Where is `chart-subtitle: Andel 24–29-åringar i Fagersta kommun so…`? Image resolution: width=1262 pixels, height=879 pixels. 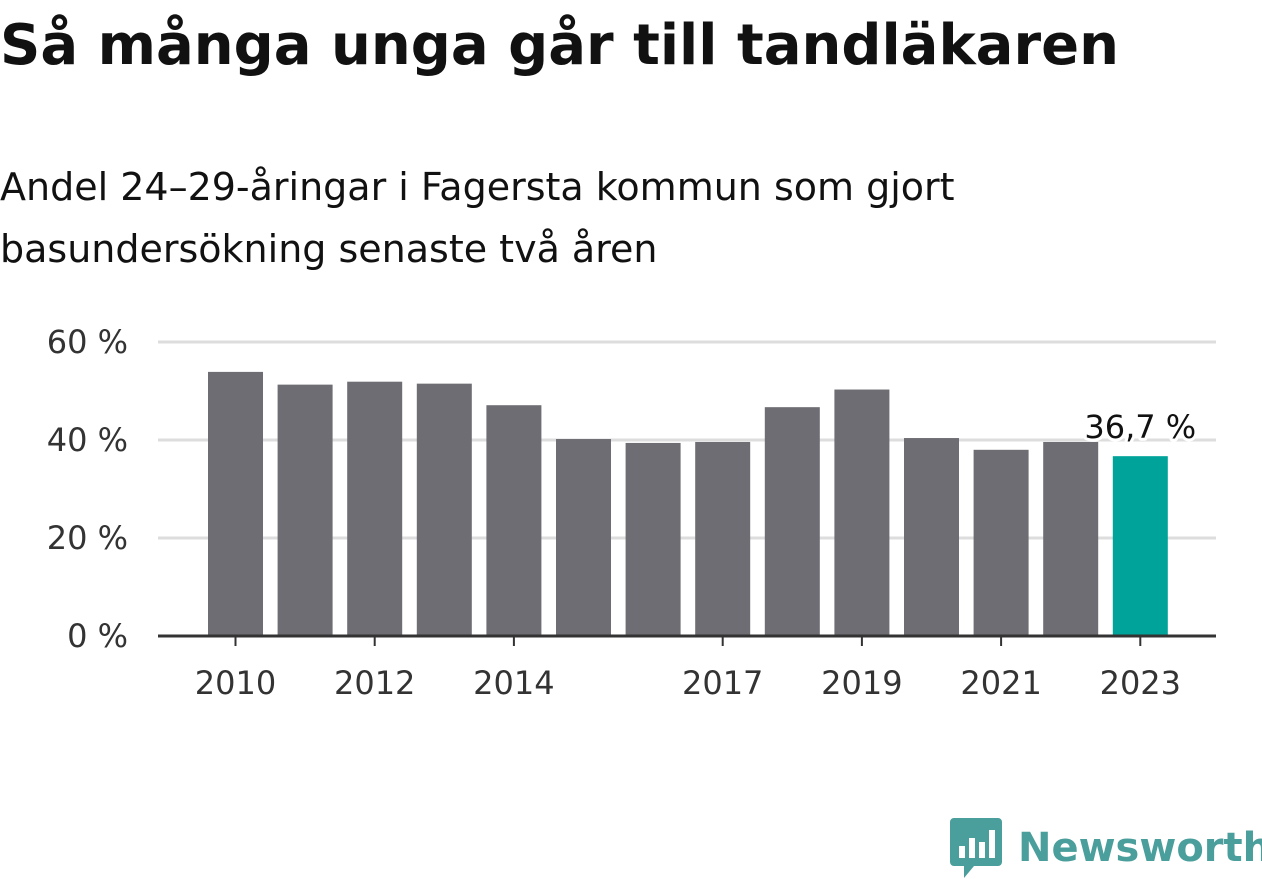
chart-subtitle: Andel 24–29-åringar i Fagersta kommun so… is located at coordinates (477, 218).